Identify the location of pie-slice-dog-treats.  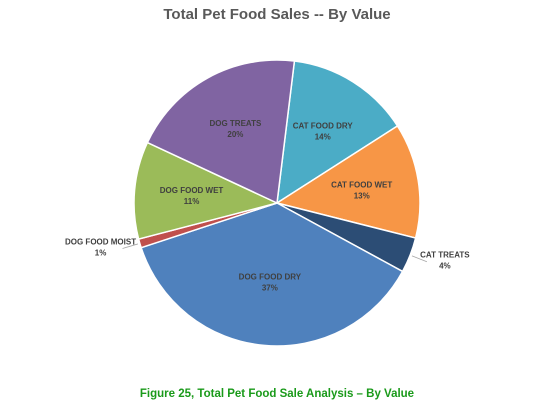
(221, 132).